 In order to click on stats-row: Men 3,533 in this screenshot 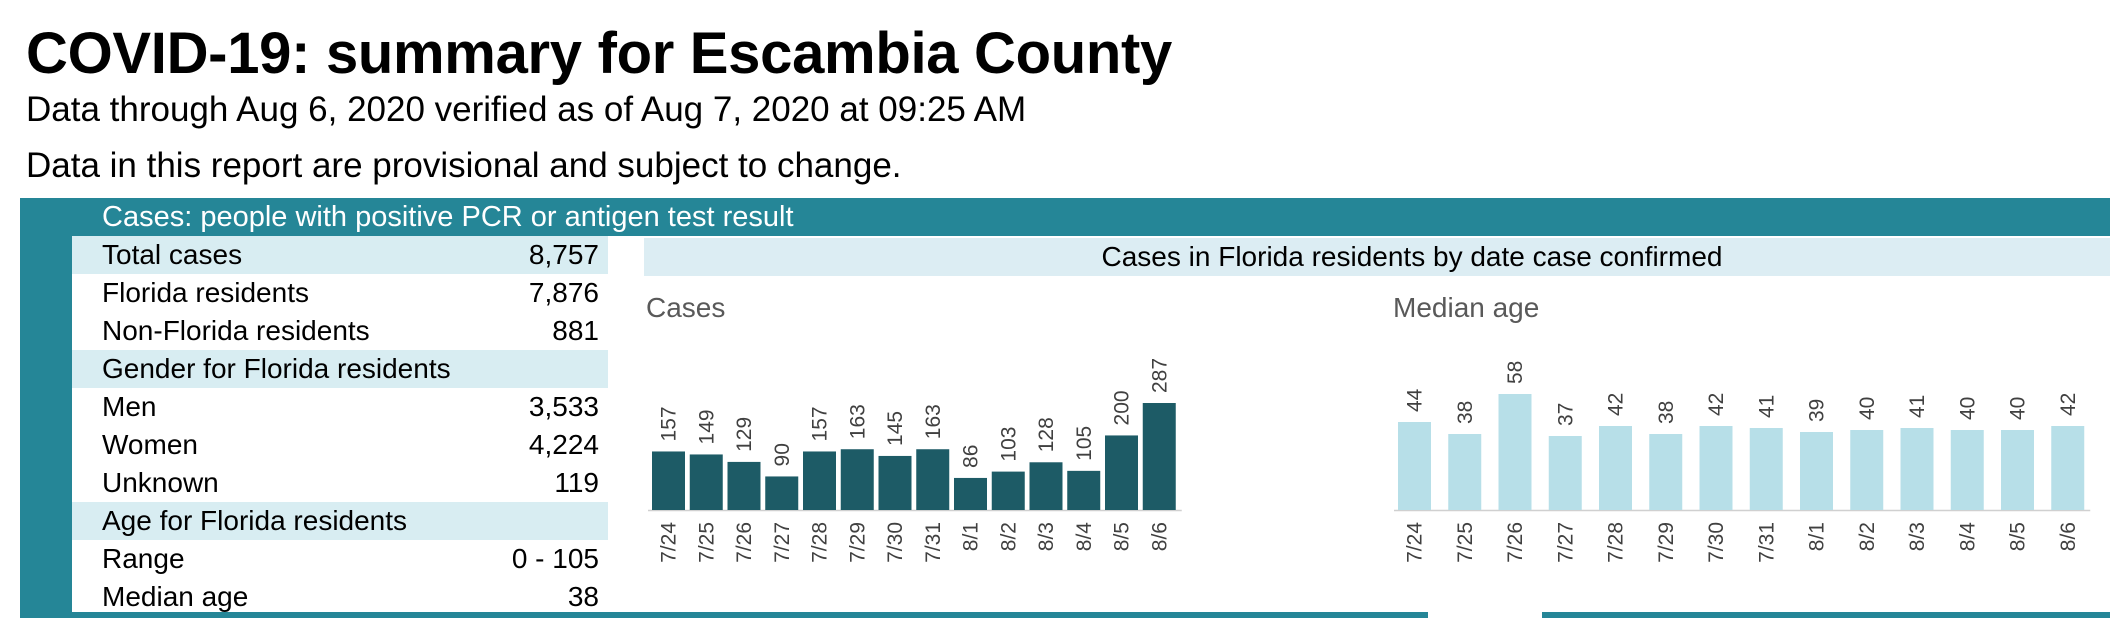, I will do `click(340, 407)`.